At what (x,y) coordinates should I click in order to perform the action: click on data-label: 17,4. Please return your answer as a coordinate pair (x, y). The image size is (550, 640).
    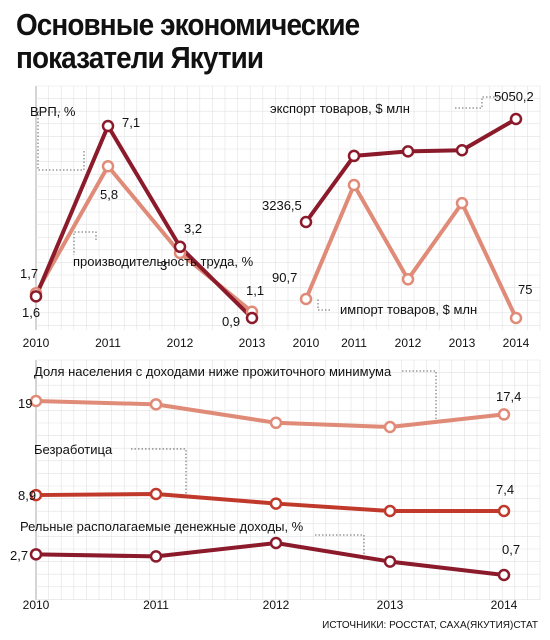
    Looking at the image, I should click on (508, 396).